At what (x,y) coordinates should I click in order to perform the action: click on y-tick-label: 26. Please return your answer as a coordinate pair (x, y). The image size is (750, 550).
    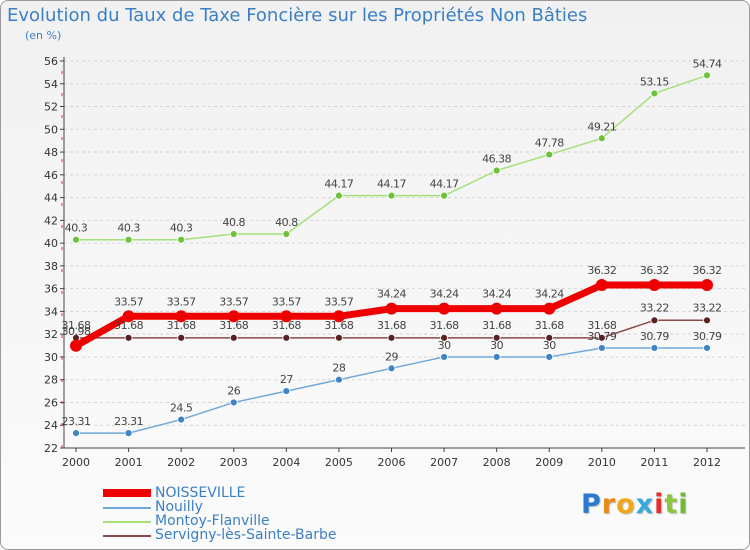
    Looking at the image, I should click on (51, 402).